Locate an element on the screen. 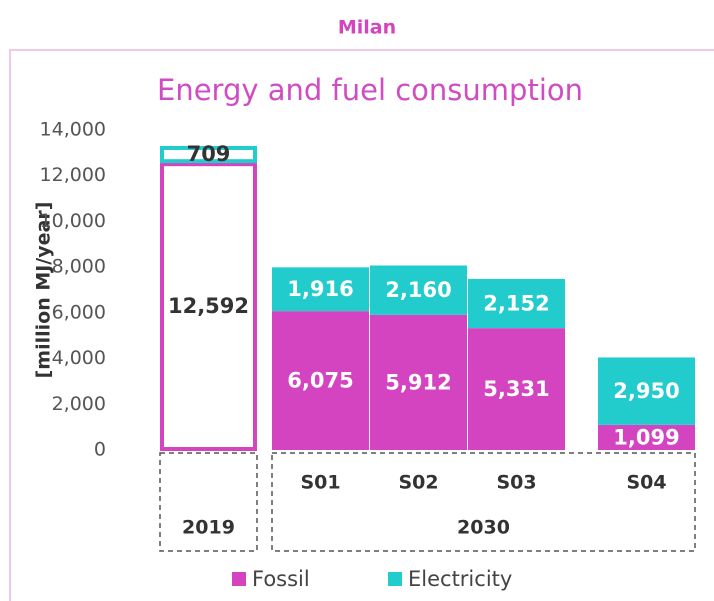 The image size is (714, 601). y-tick-label: 2,000 is located at coordinates (79, 404).